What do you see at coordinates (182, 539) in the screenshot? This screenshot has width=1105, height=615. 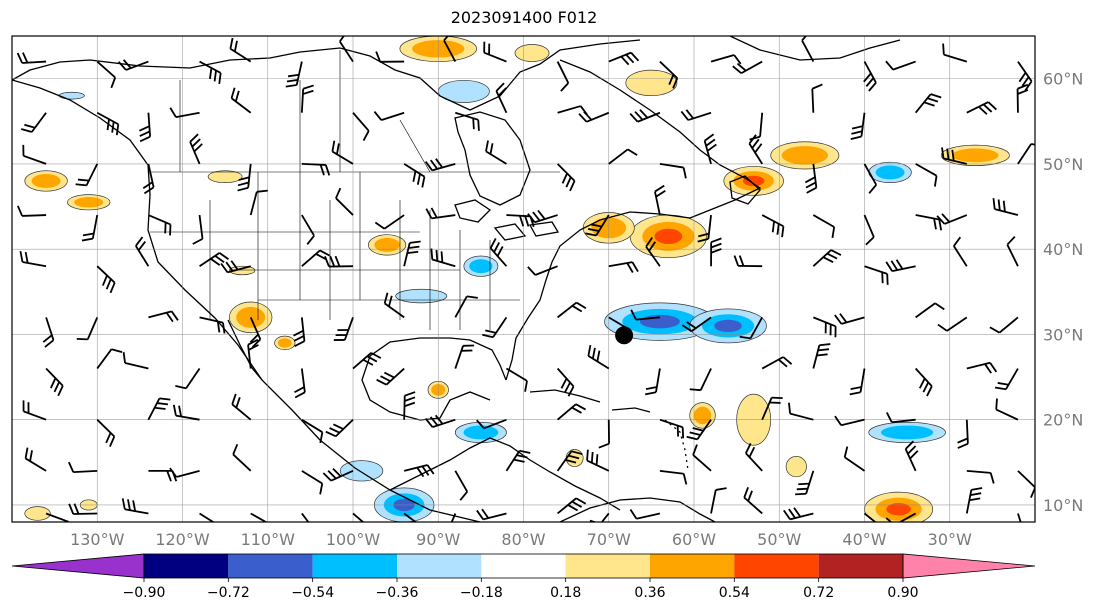 I see `lon-tick-label: 120°W` at bounding box center [182, 539].